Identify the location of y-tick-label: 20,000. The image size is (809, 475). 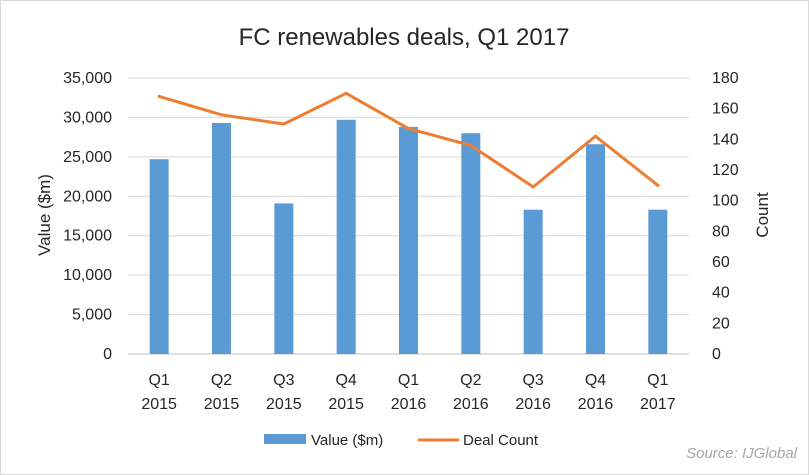
(87, 196).